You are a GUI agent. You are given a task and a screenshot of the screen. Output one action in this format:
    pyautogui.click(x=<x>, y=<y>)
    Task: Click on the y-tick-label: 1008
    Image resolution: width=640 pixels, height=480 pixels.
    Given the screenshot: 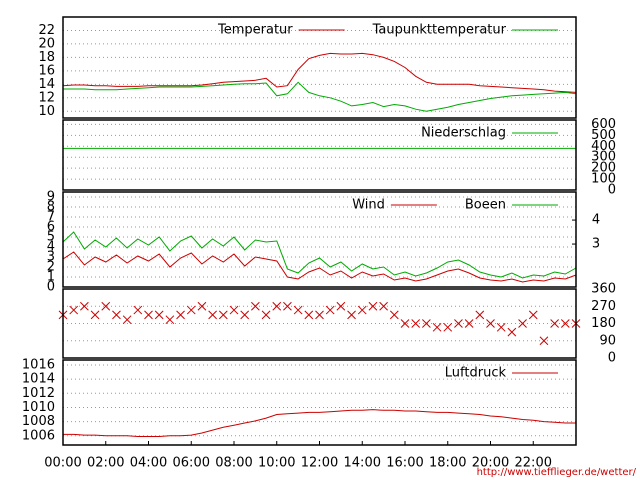 What is the action you would take?
    pyautogui.click(x=38, y=421)
    